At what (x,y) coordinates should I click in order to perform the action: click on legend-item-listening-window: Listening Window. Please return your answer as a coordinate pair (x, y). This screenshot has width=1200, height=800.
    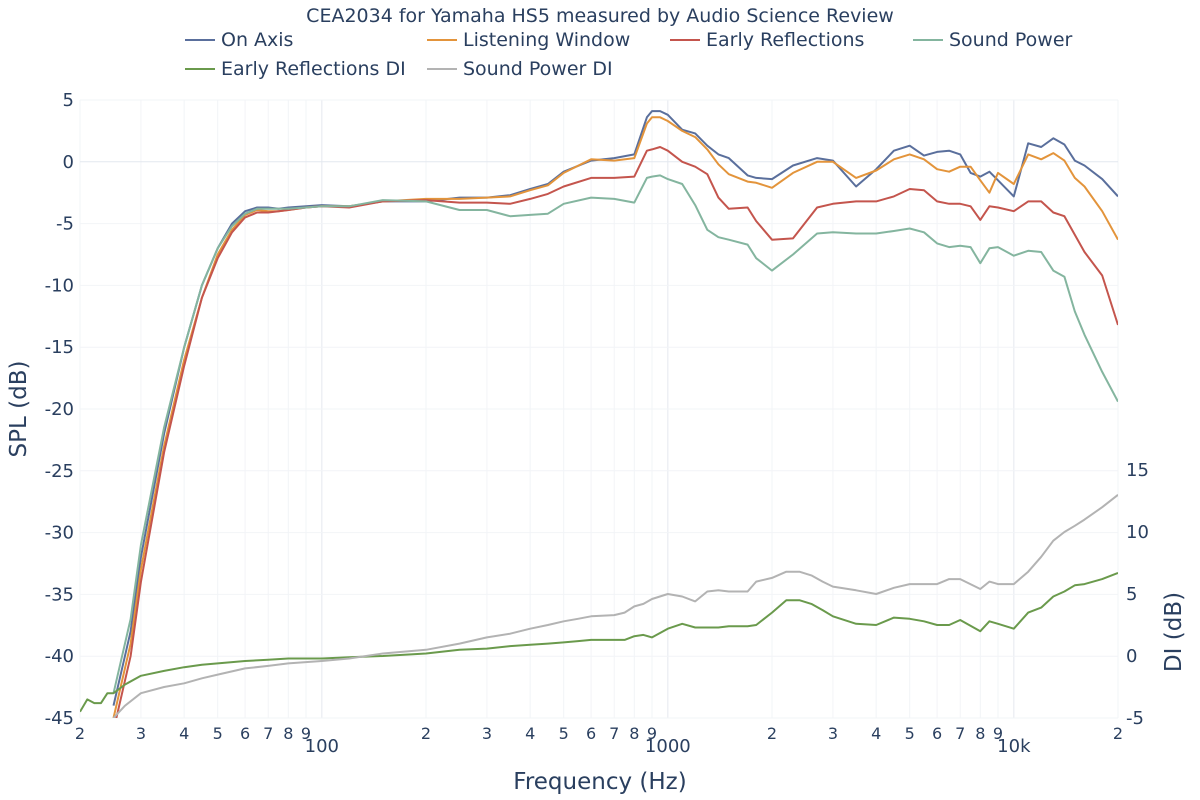
    Looking at the image, I should click on (528, 40).